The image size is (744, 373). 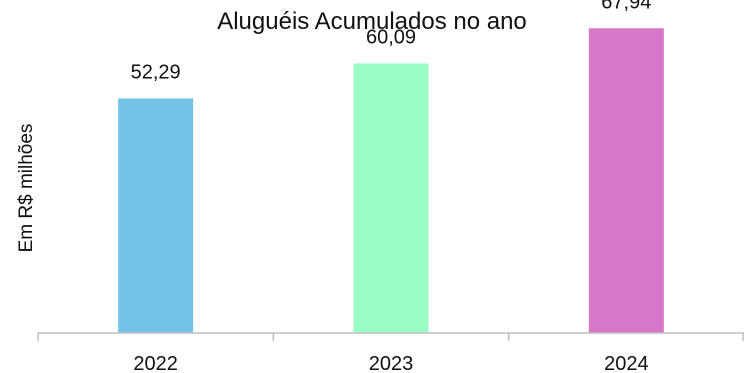 What do you see at coordinates (372, 21) in the screenshot?
I see `chart-title: Aluguéis Acumulados no ano` at bounding box center [372, 21].